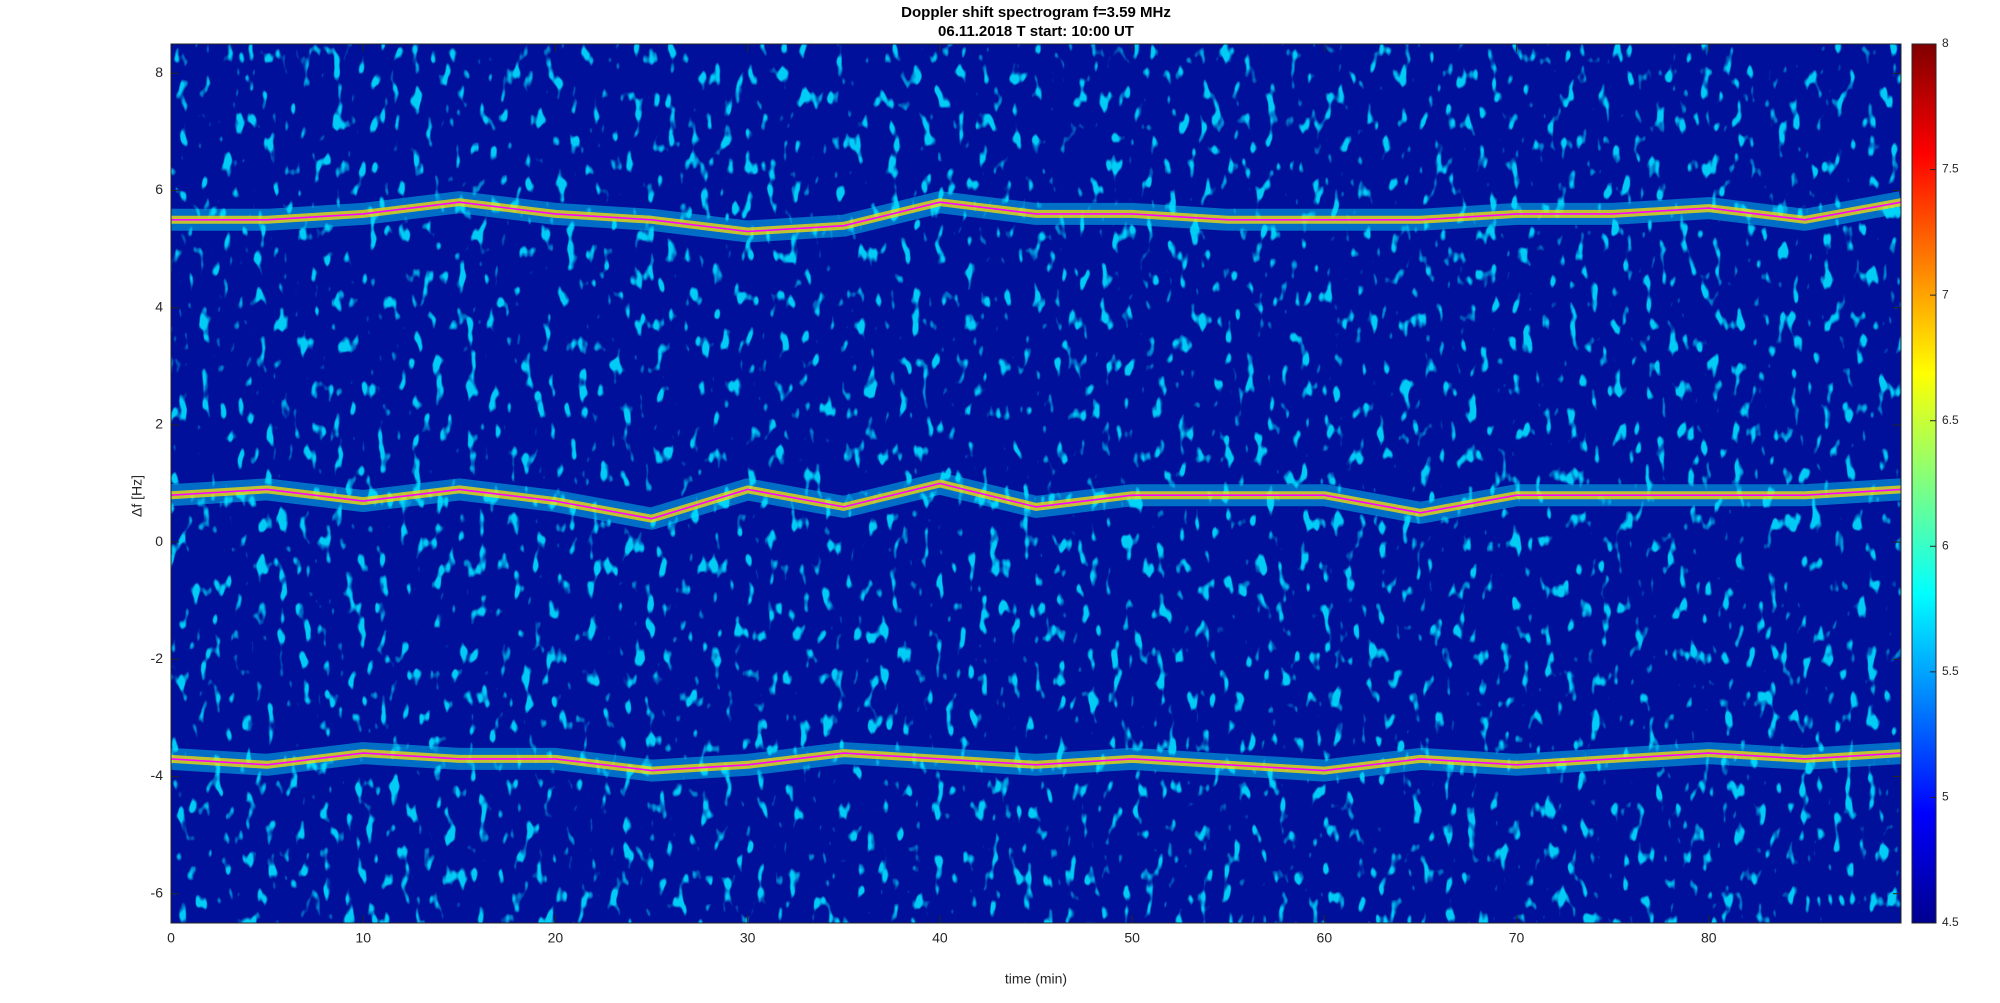  Describe the element at coordinates (1950, 671) in the screenshot. I see `colorbar-tick-label: 5.5` at that location.